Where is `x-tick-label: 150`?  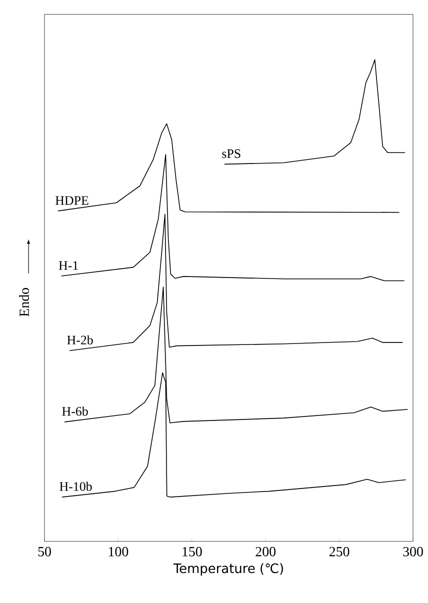 x-tick-label: 150 is located at coordinates (192, 551).